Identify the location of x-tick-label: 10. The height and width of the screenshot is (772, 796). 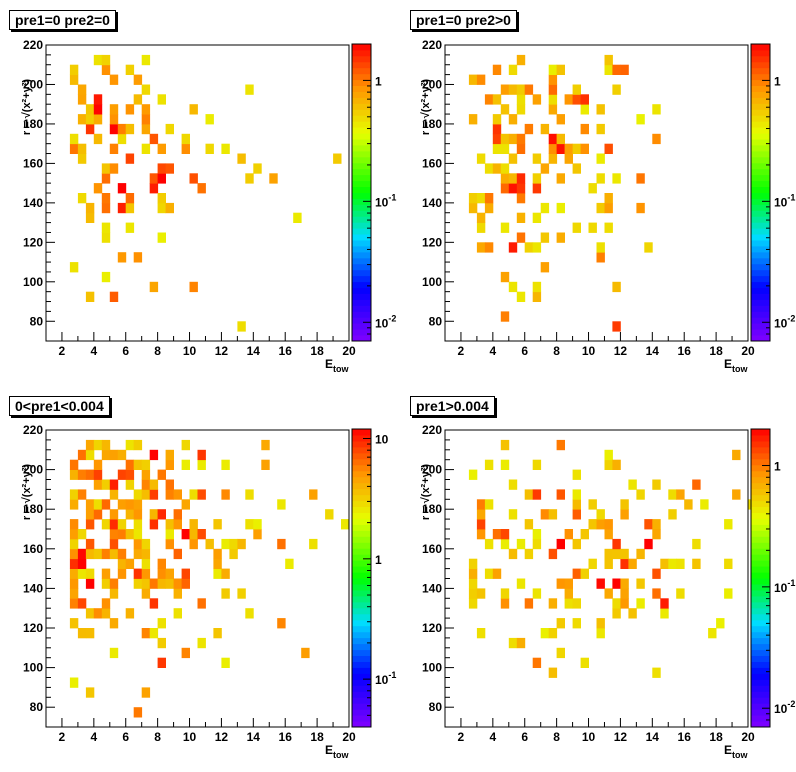
(190, 737).